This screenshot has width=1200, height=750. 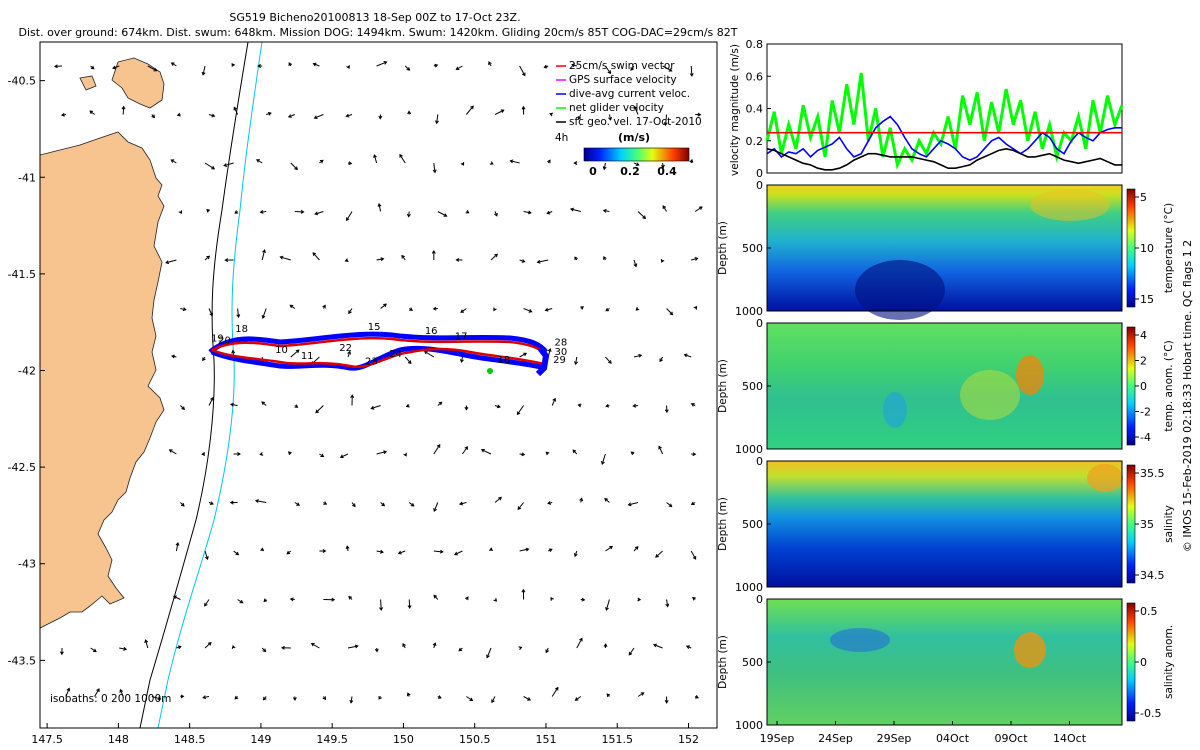 I want to click on time-tick-label: 09Oct, so click(x=1011, y=738).